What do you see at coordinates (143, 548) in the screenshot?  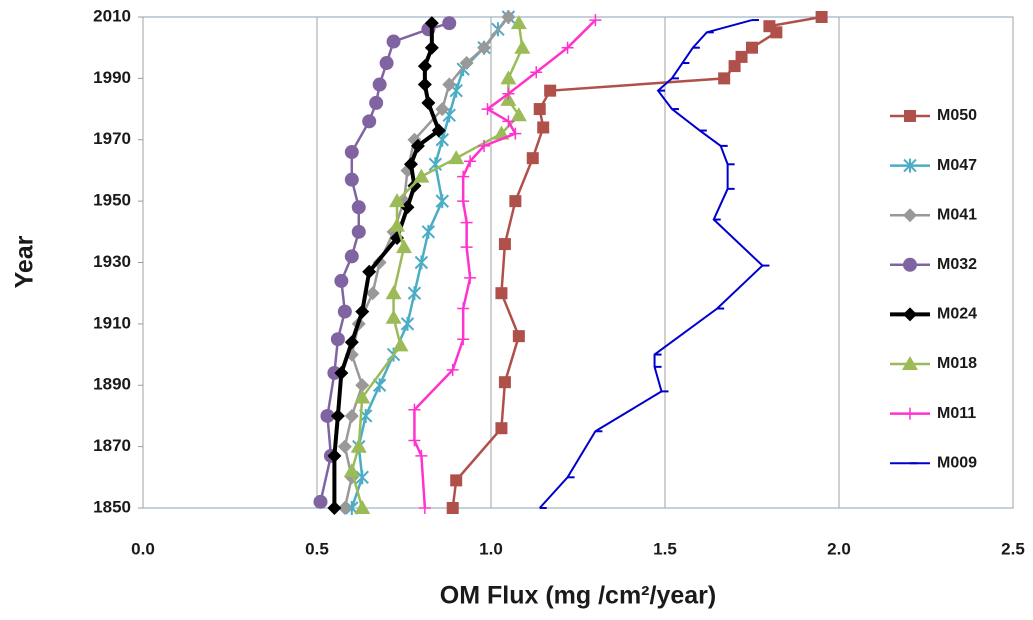 I see `x-tick-label: 0.0` at bounding box center [143, 548].